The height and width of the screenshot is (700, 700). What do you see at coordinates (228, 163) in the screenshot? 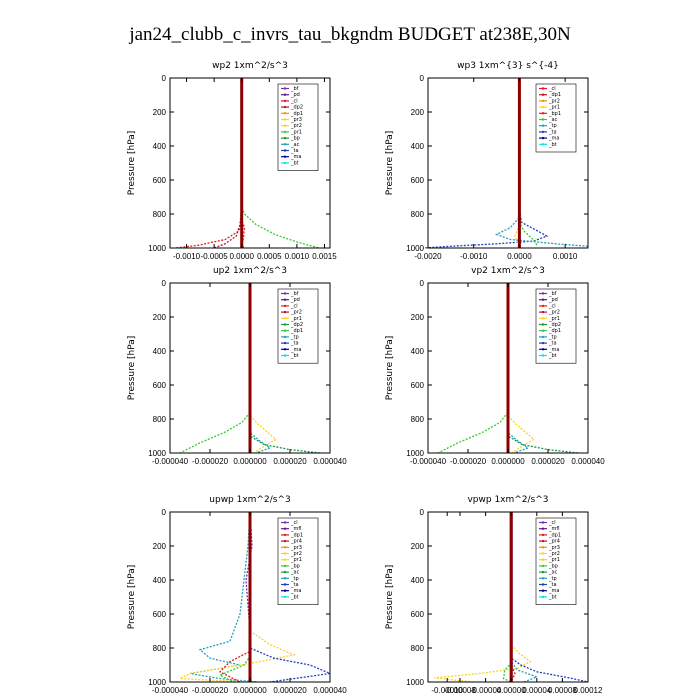
I see `wp2-series-line` at bounding box center [228, 163].